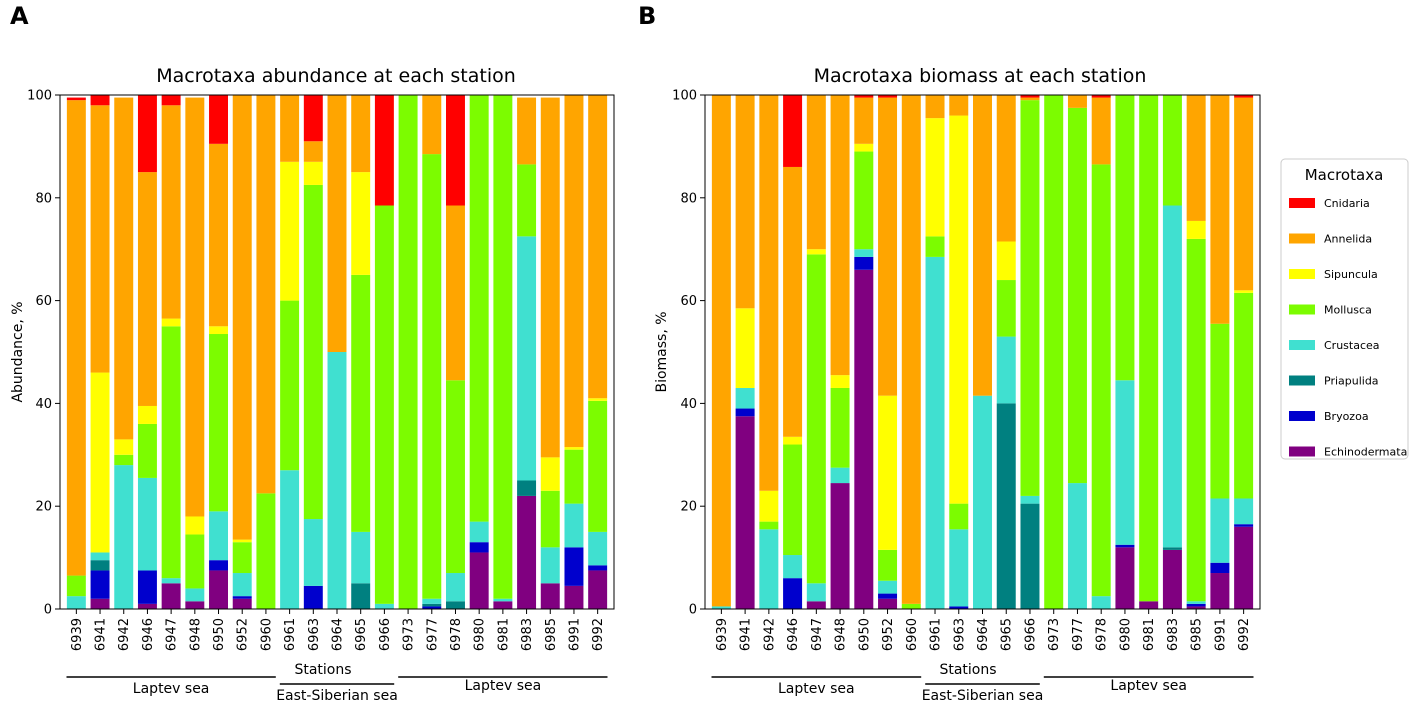  Describe the element at coordinates (384, 606) in the screenshot. I see `bar-abundance-6966-crustacea` at that location.